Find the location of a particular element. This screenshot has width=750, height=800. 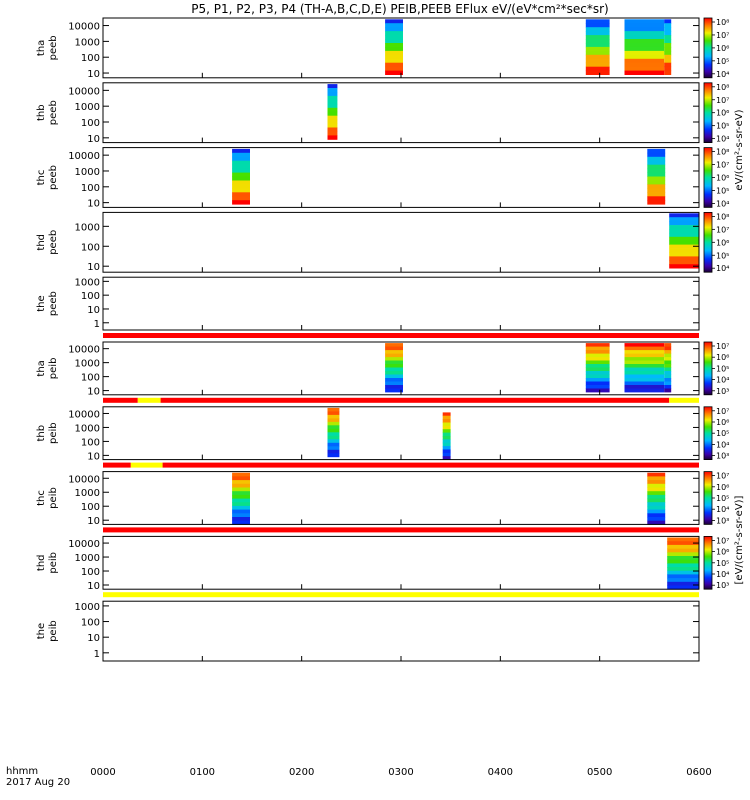

date-label: 2017 Aug 20 is located at coordinates (38, 782).